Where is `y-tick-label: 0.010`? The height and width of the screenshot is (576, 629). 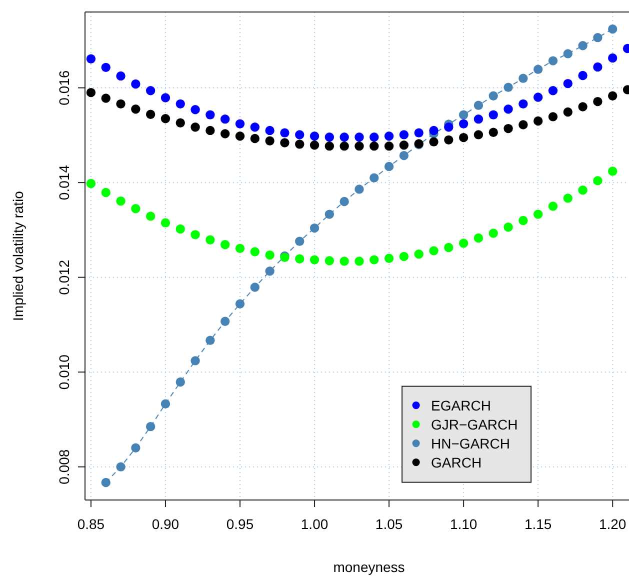 y-tick-label: 0.010 is located at coordinates (64, 372).